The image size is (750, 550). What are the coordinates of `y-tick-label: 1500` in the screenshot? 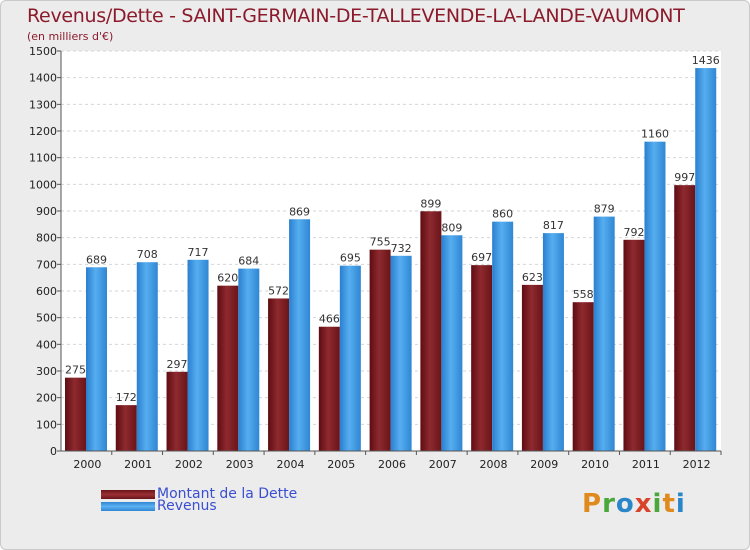 It's located at (43, 51).